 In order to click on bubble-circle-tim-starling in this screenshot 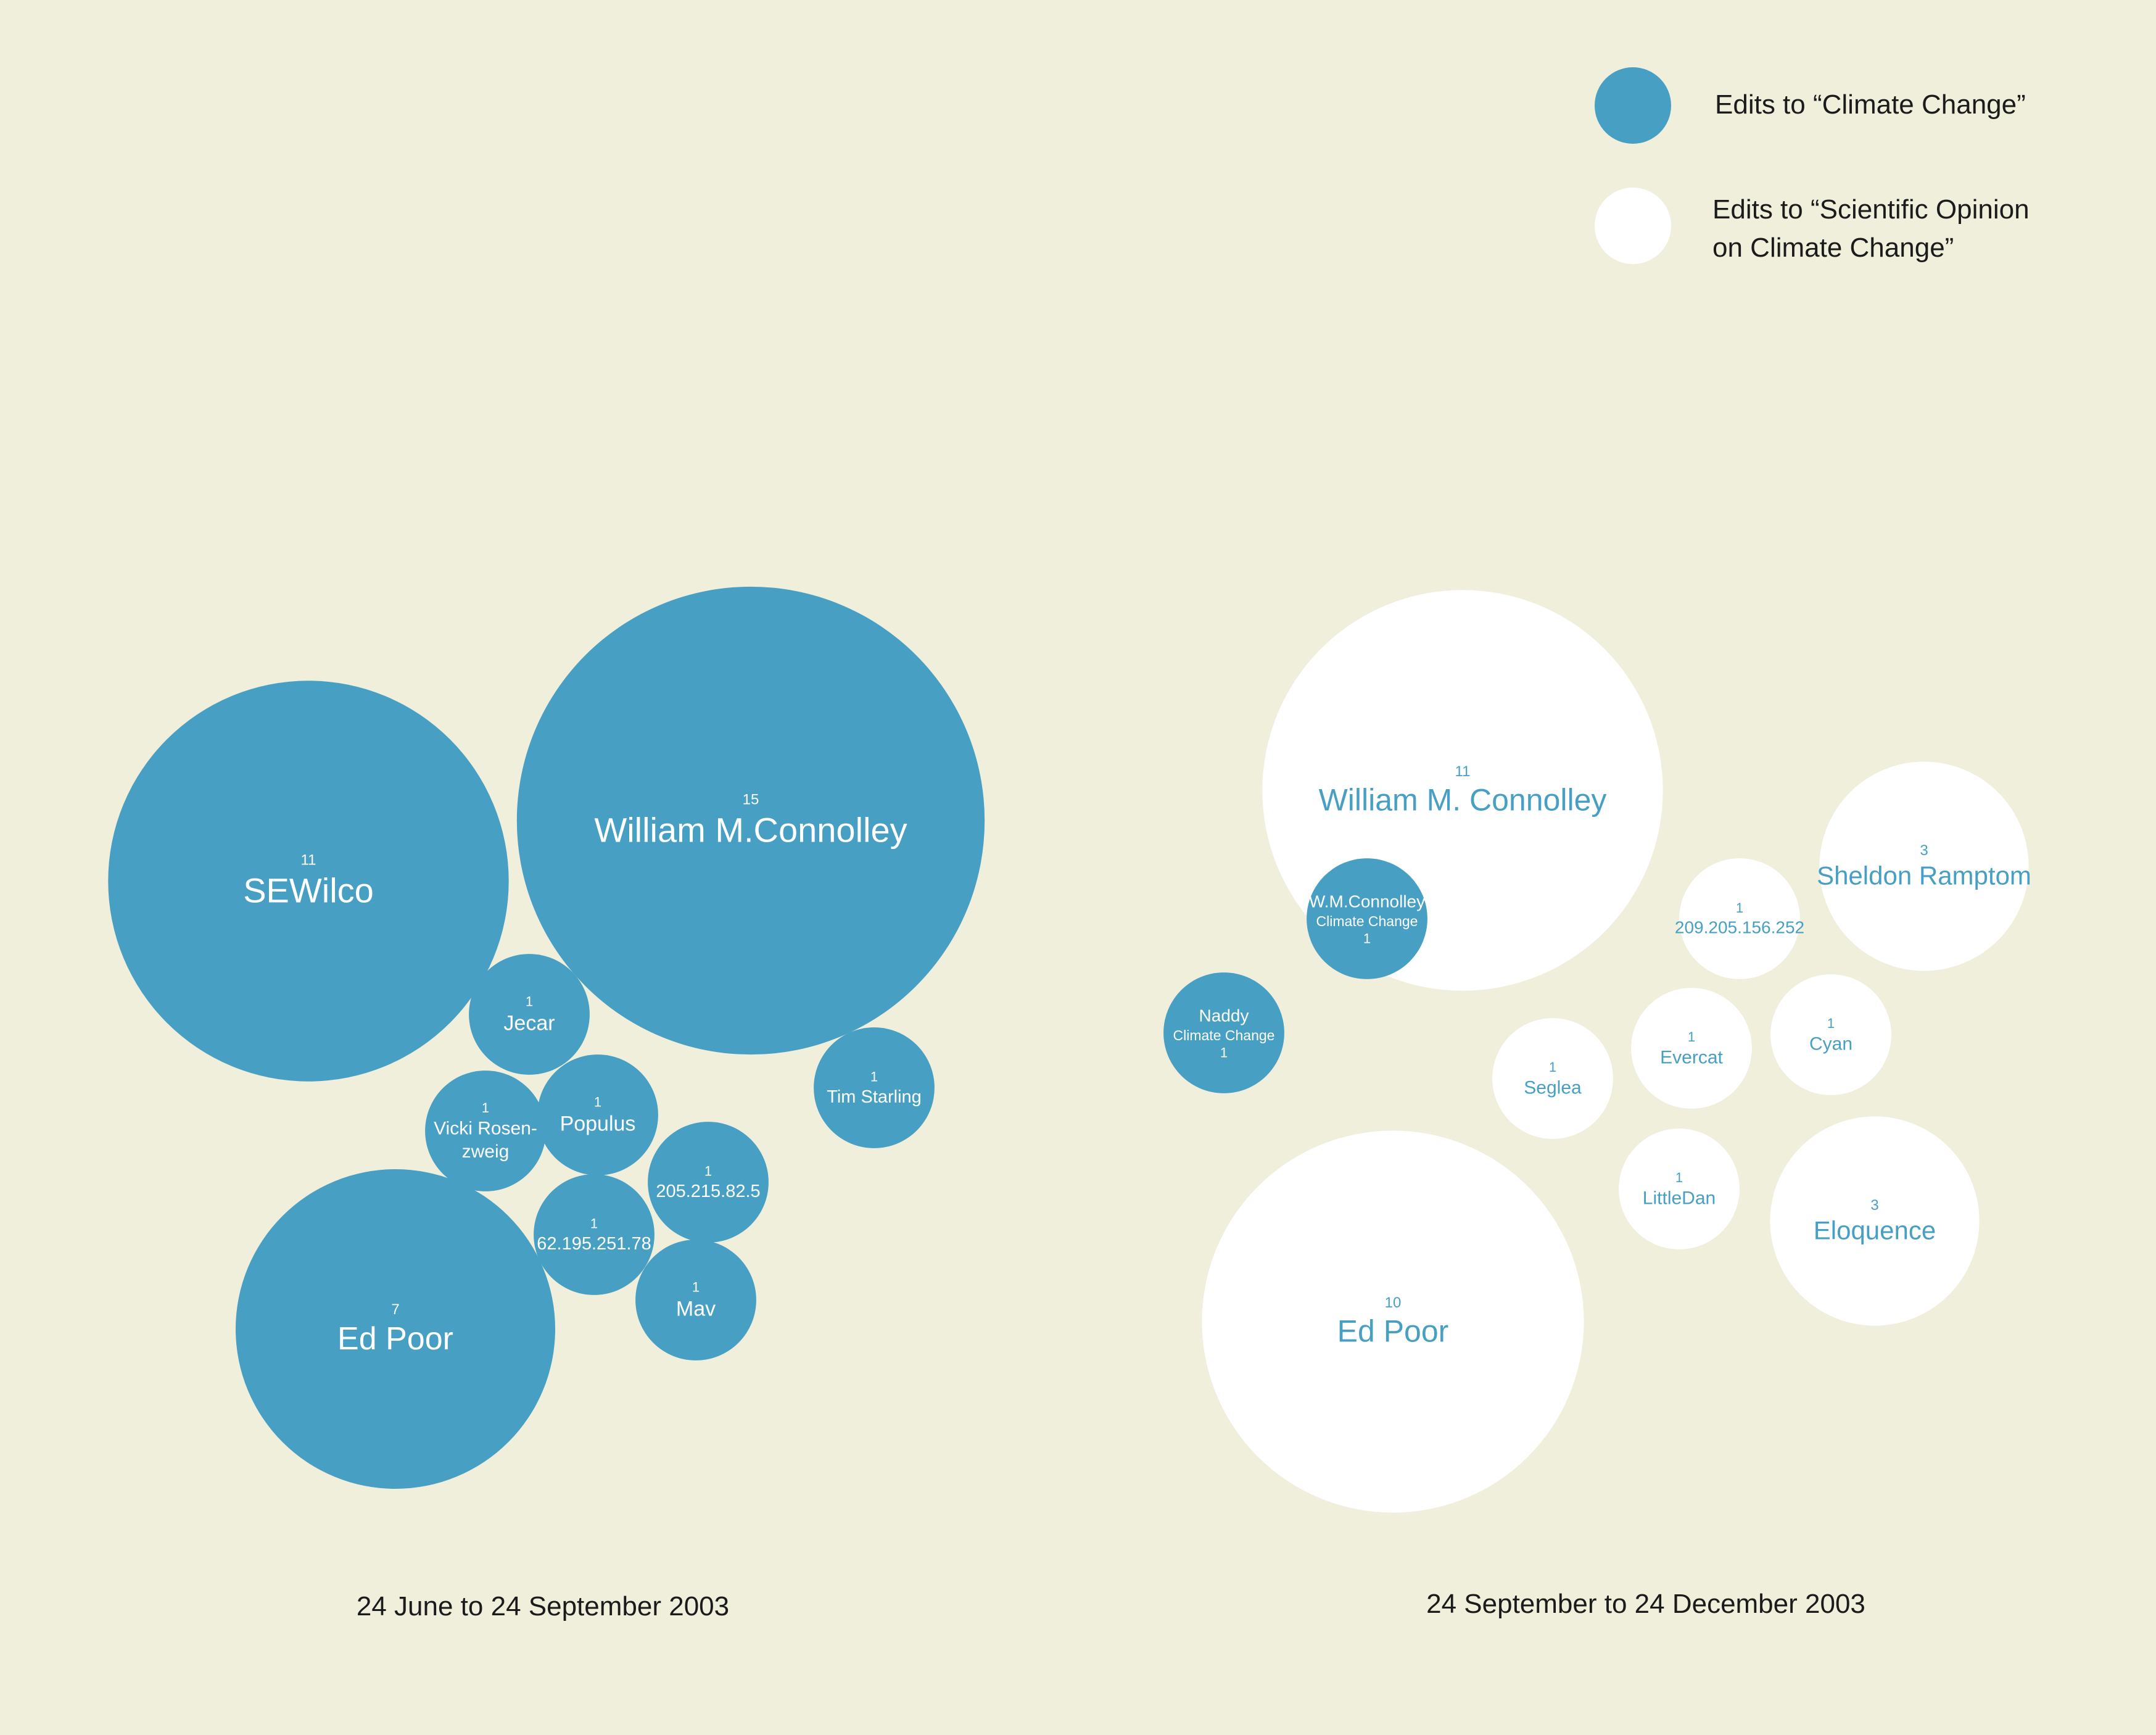, I will do `click(875, 1087)`.